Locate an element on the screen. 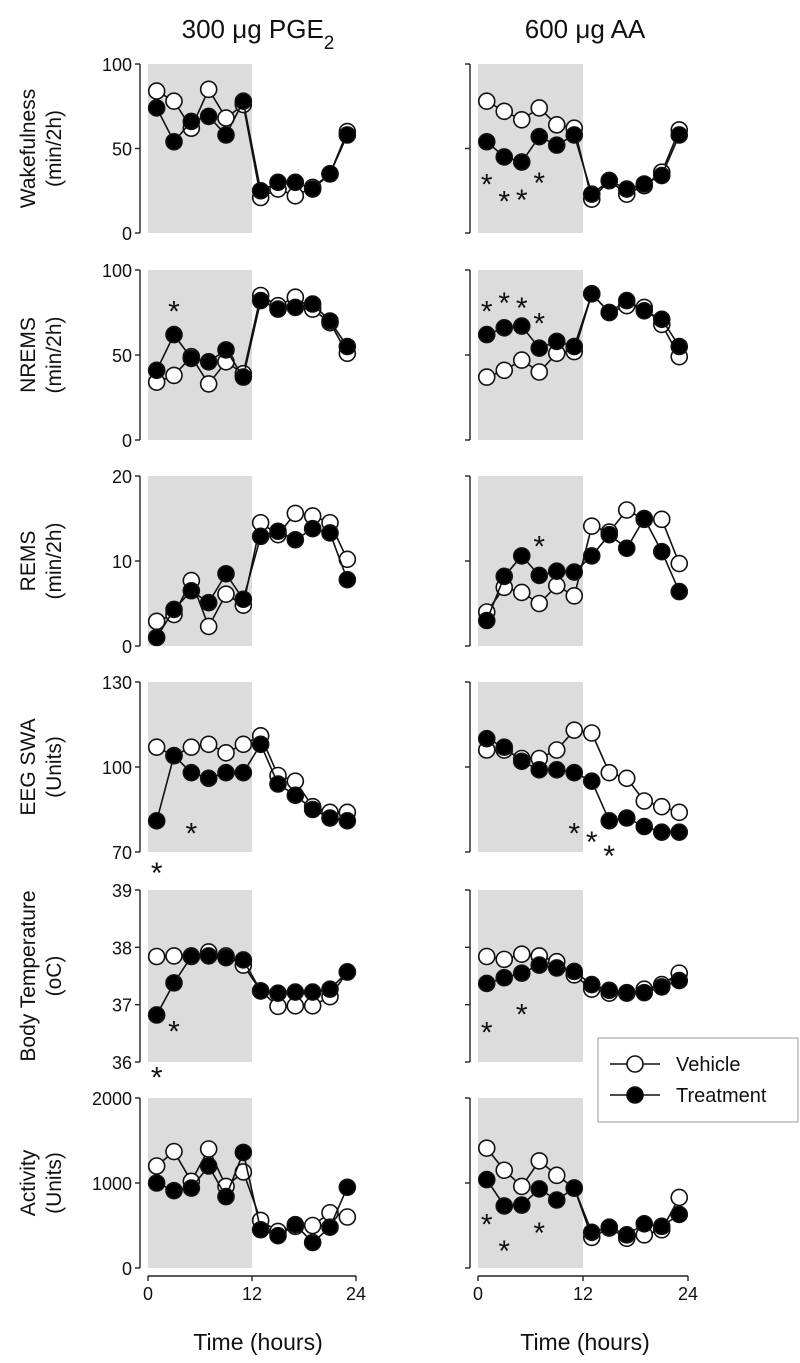 This screenshot has width=800, height=1363. legend-vehicle-label: Vehicle is located at coordinates (708, 1065).